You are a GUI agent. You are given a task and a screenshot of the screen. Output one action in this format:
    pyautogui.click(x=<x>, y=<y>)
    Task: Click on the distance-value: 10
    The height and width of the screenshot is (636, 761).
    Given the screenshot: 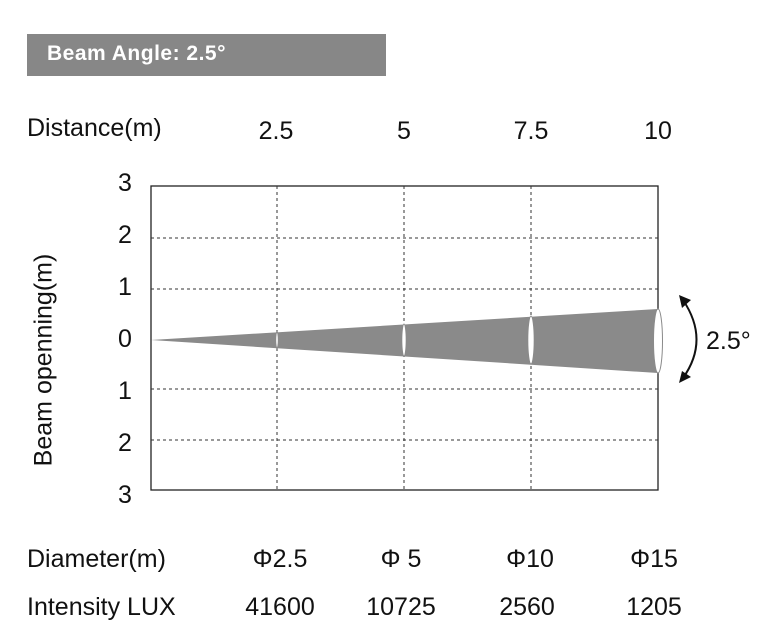 What is the action you would take?
    pyautogui.click(x=658, y=131)
    